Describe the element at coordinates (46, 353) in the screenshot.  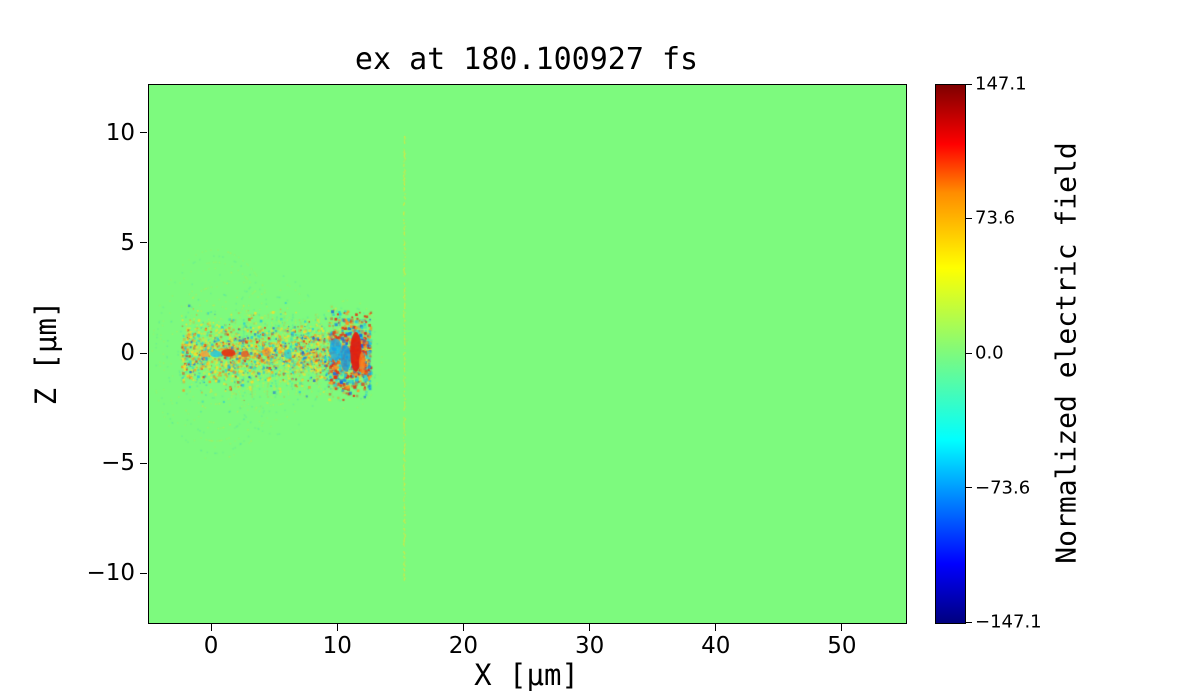
I see `y-axis-label: Z [μm]` at that location.